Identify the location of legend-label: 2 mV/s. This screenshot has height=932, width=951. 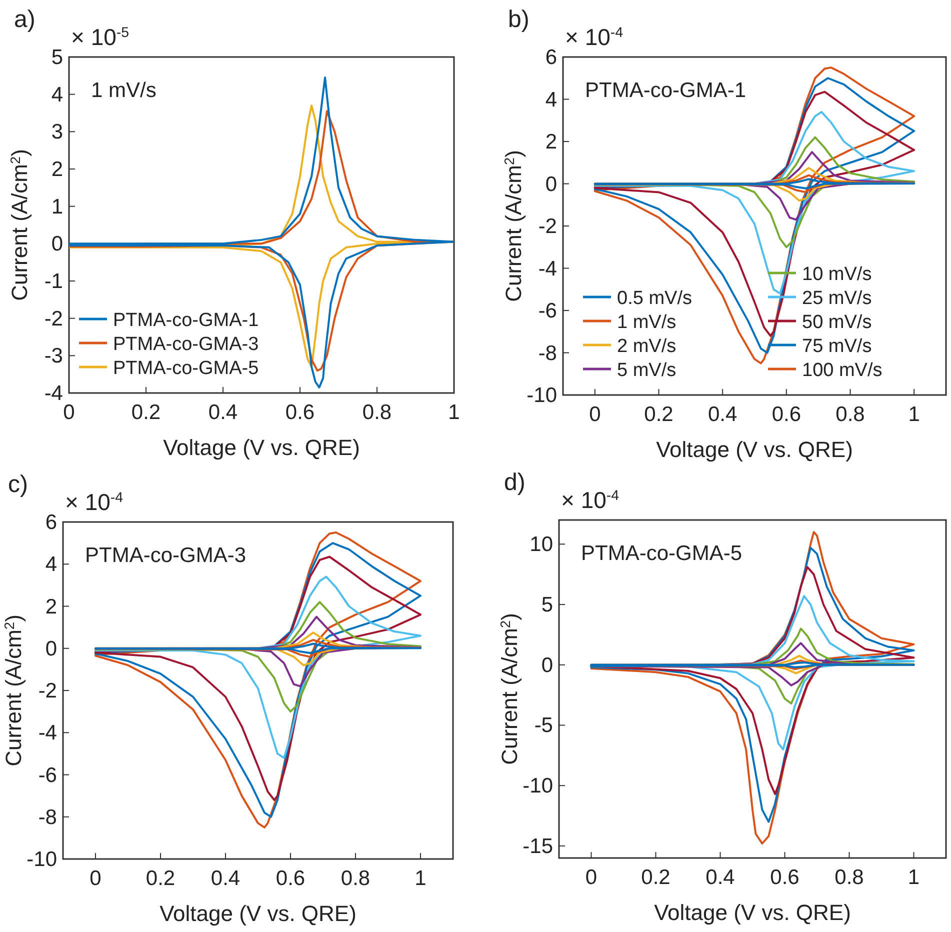
(646, 346).